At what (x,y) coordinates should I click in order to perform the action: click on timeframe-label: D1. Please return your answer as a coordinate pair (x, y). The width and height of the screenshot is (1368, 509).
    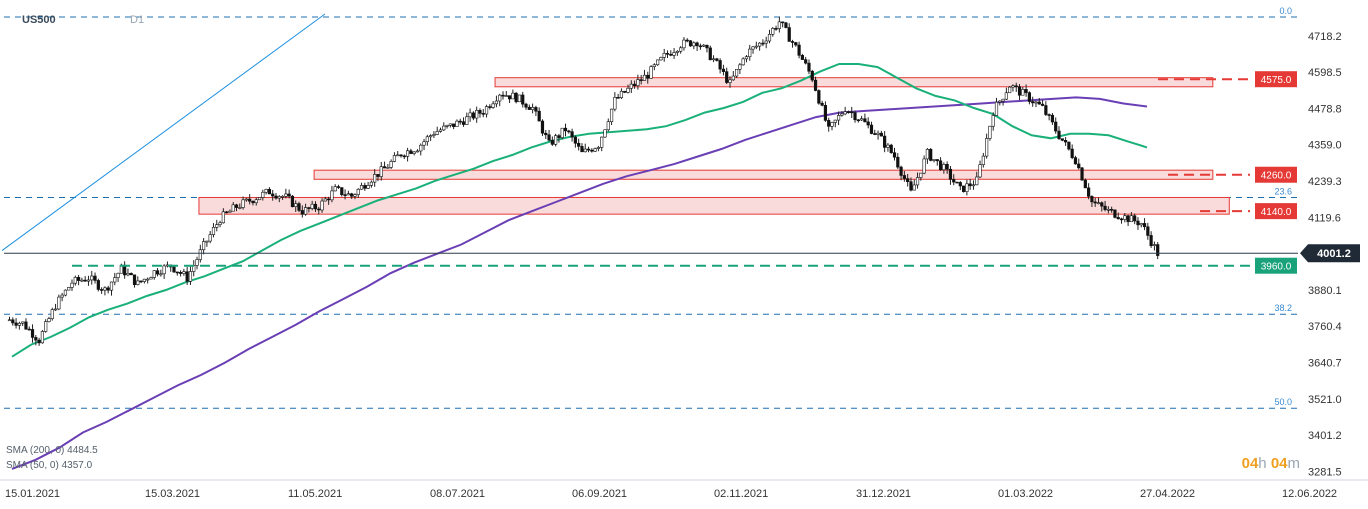
    Looking at the image, I should click on (137, 20).